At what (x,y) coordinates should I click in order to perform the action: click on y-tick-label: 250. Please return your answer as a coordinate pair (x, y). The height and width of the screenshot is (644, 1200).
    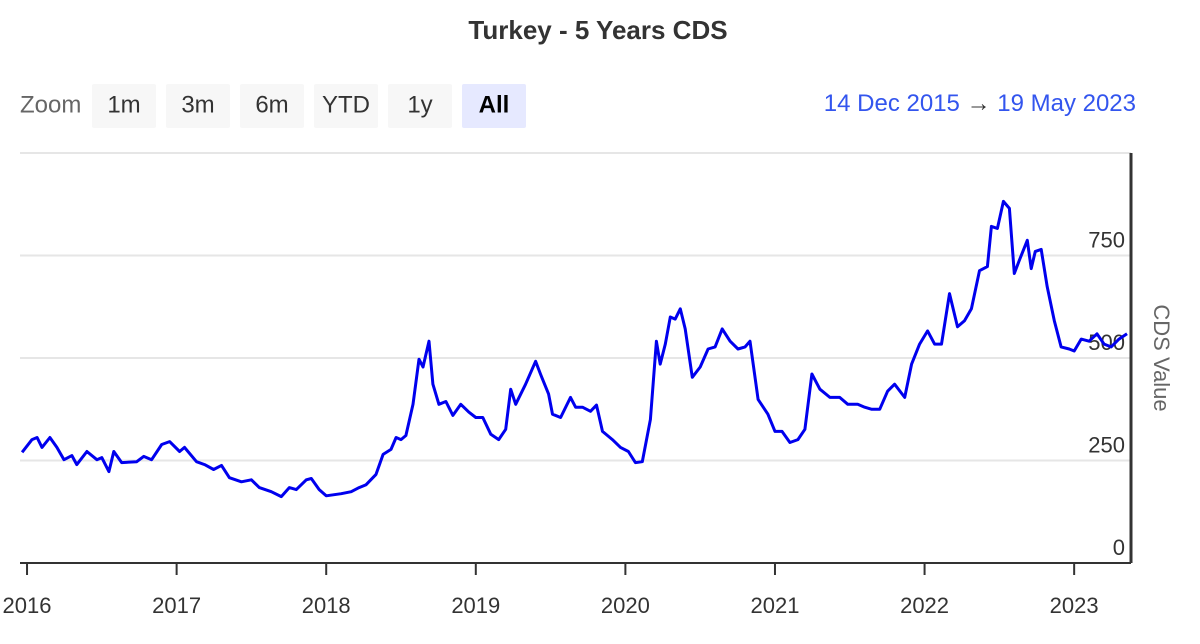
    Looking at the image, I should click on (1106, 444).